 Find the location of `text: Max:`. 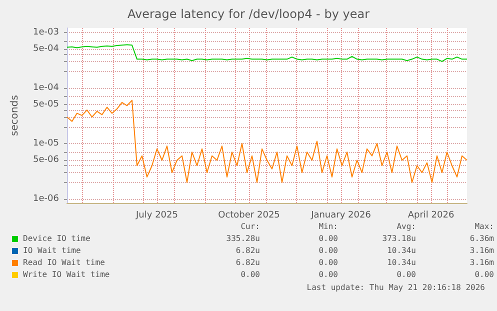

text: Max: is located at coordinates (484, 227).